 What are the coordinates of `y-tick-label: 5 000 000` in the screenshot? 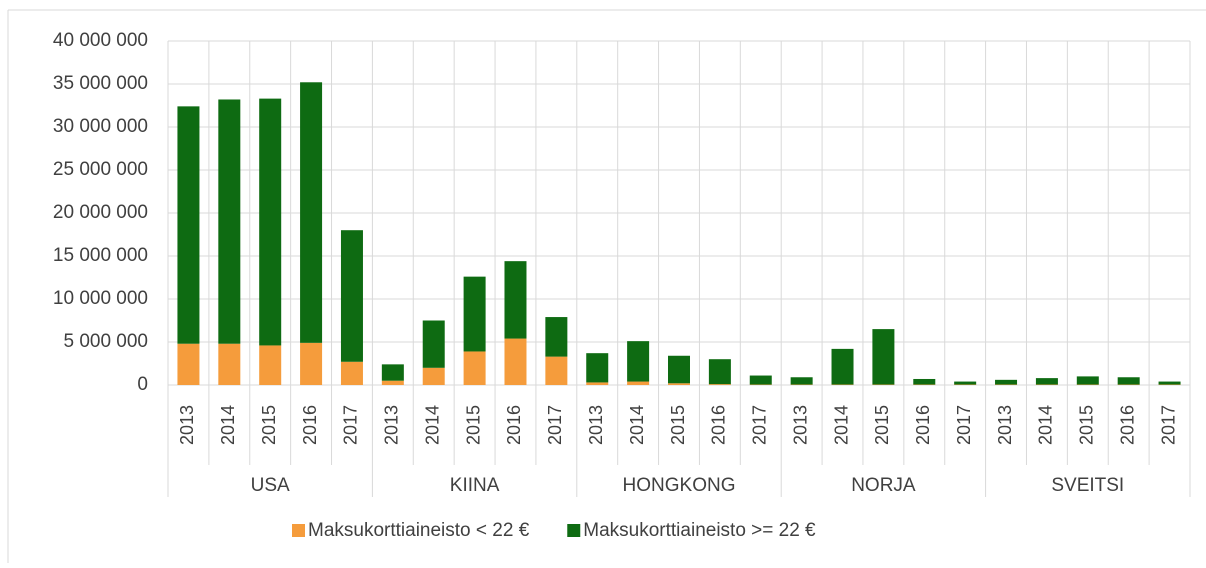 It's located at (105, 341).